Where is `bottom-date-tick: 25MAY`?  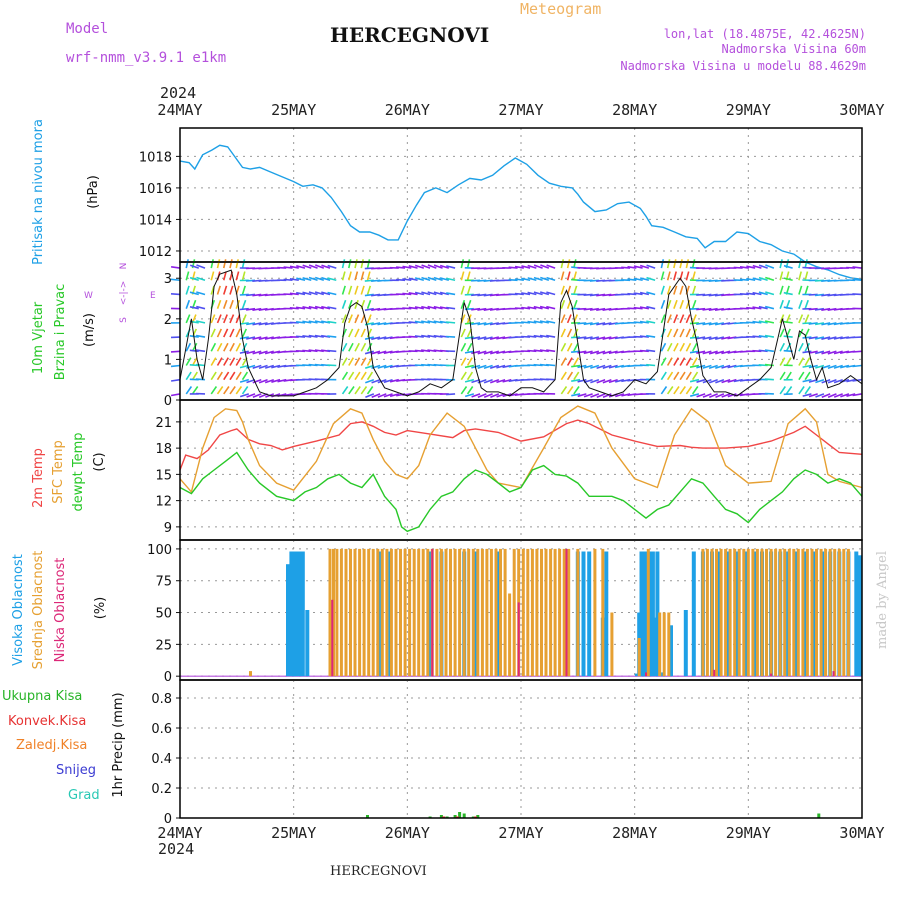 bottom-date-tick: 25MAY is located at coordinates (293, 833).